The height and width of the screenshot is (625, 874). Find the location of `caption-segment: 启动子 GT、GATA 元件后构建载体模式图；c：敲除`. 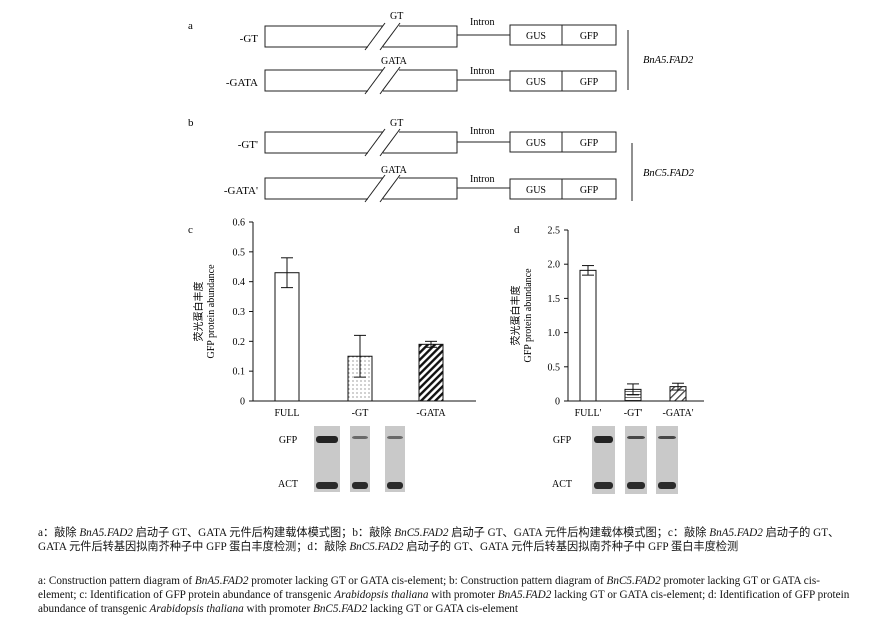

caption-segment: 启动子 GT、GATA 元件后构建载体模式图；c：敲除 is located at coordinates (579, 533).